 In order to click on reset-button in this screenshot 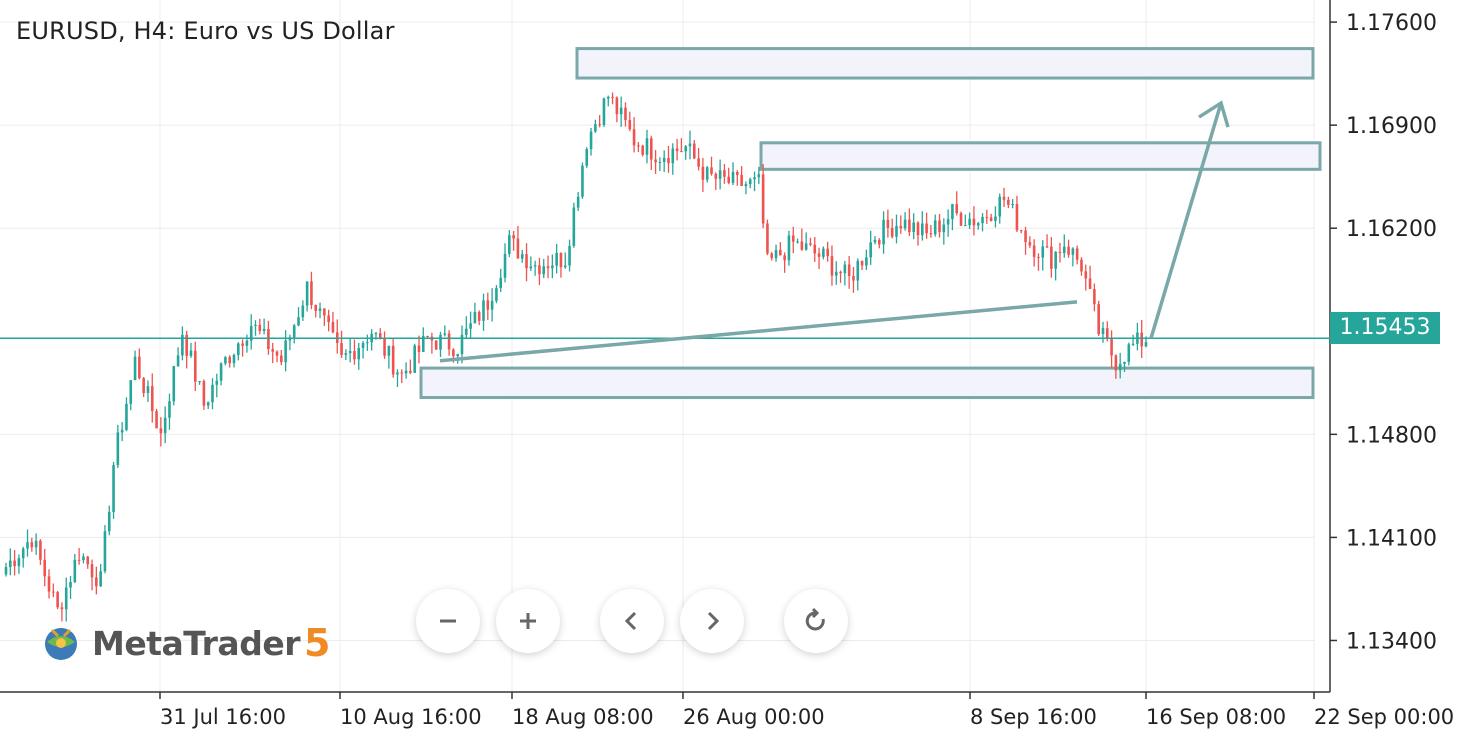, I will do `click(816, 621)`.